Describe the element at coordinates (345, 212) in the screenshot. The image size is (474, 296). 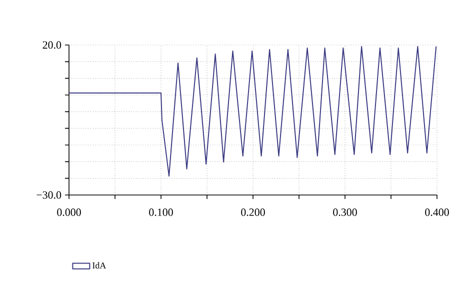
I see `x-tick-label: 0.300` at that location.